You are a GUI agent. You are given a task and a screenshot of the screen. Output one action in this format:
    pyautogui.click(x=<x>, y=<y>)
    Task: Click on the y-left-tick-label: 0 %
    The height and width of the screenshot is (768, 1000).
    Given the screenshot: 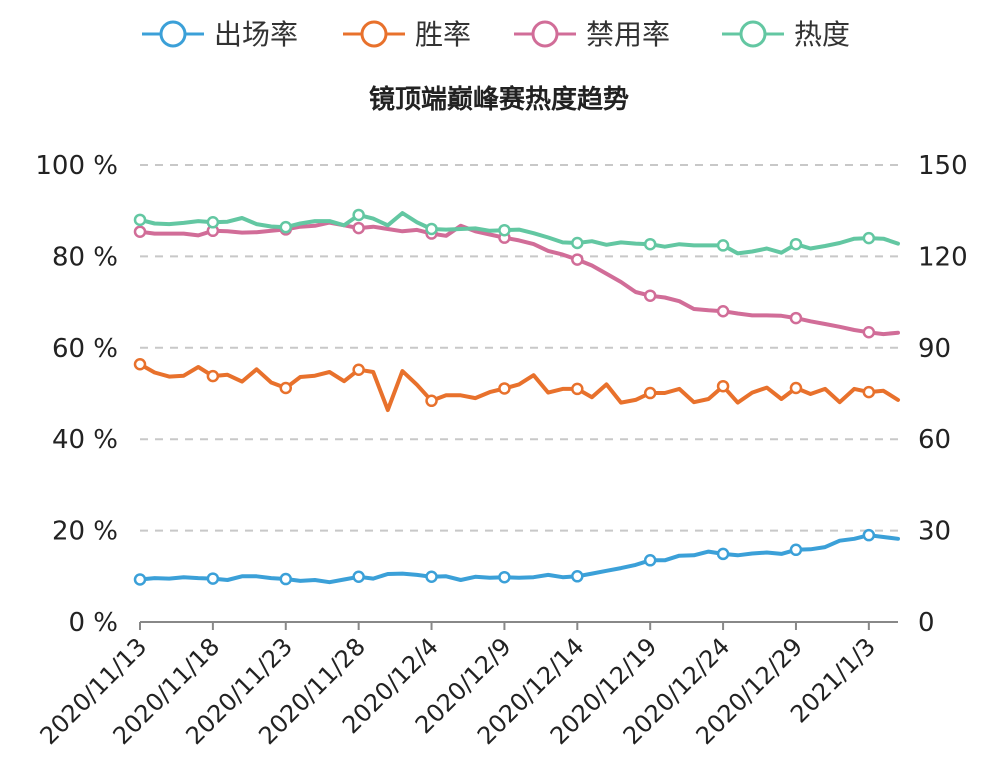 What is the action you would take?
    pyautogui.click(x=93, y=623)
    